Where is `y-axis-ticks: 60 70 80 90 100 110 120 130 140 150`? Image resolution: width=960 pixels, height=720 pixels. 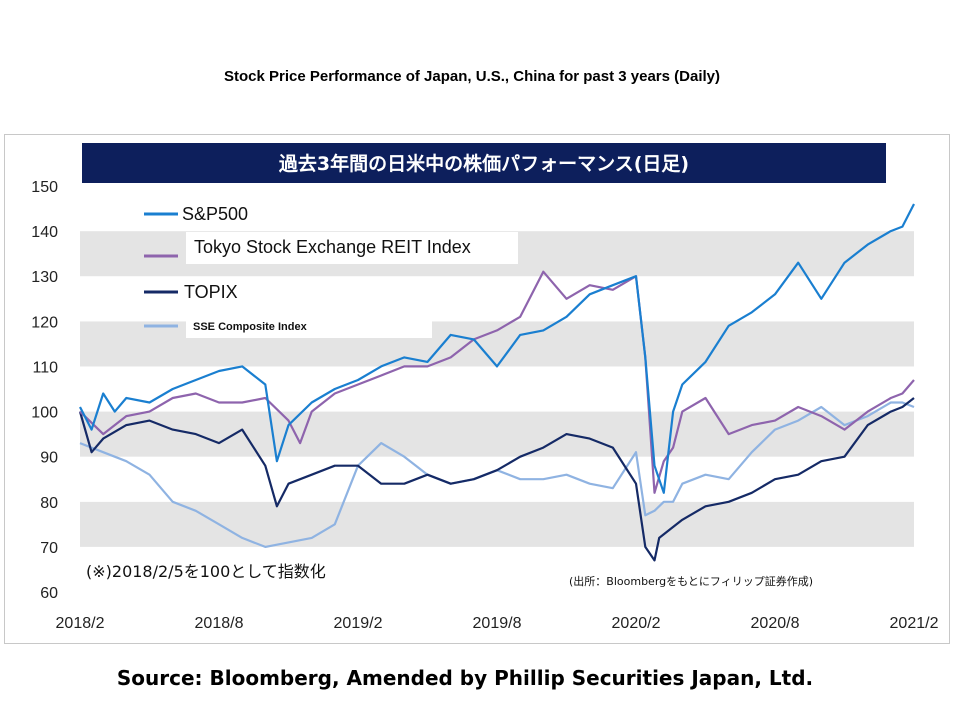 y-axis-ticks: 60 70 80 90 100 110 120 130 140 150 is located at coordinates (44, 390).